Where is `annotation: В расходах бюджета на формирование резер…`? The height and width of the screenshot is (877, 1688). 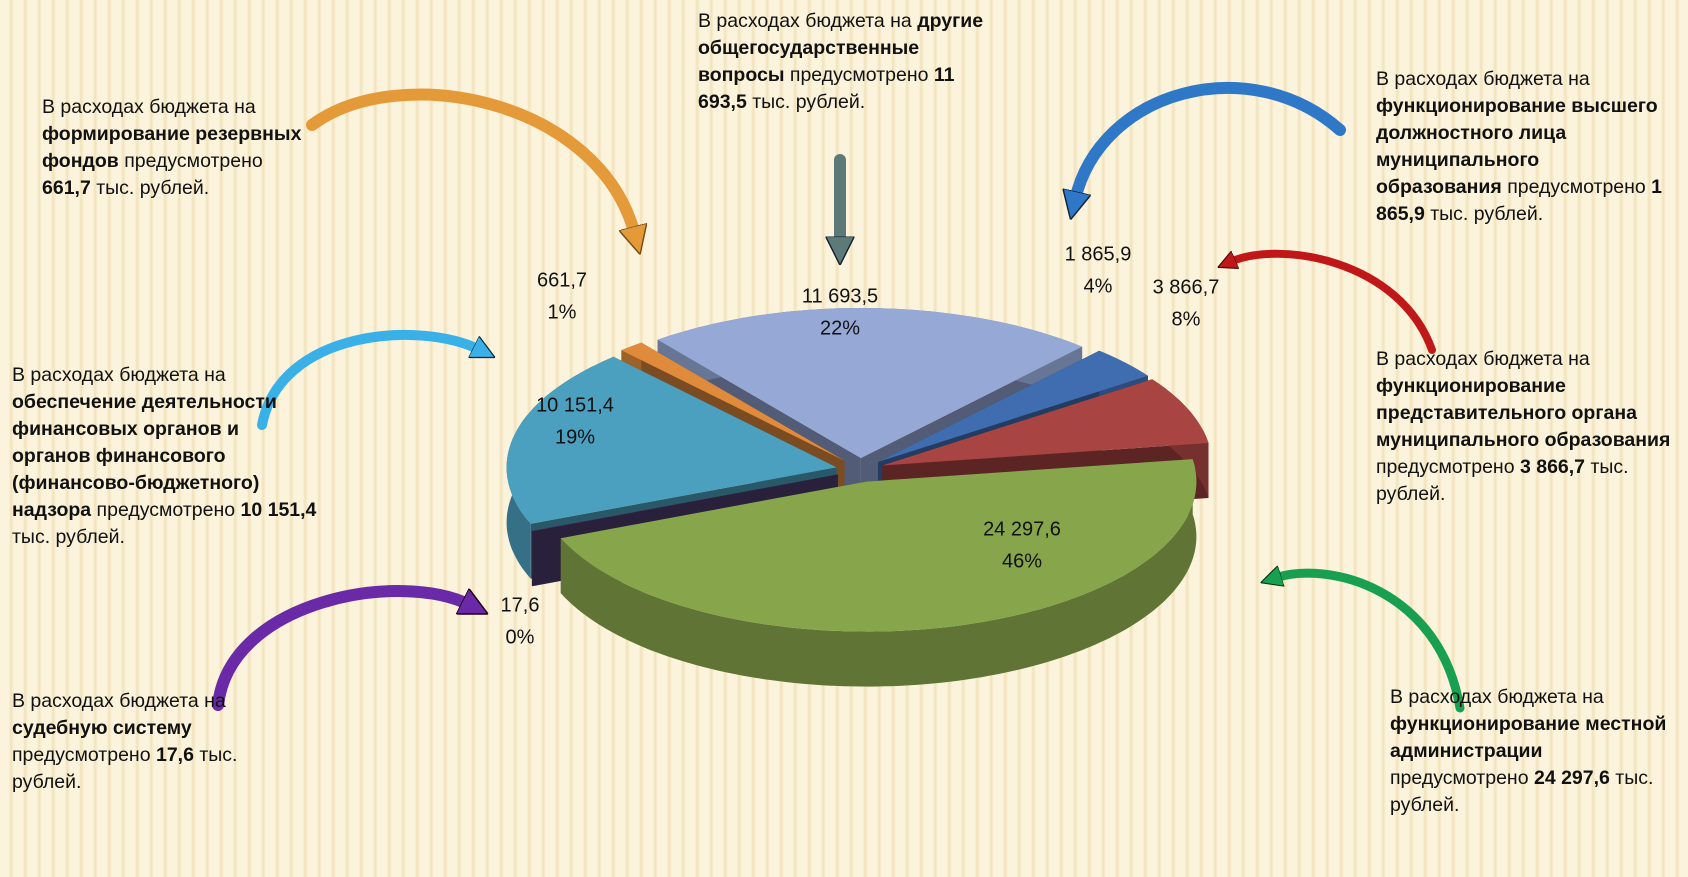
annotation: В расходах бюджета на формирование резер… is located at coordinates (177, 148).